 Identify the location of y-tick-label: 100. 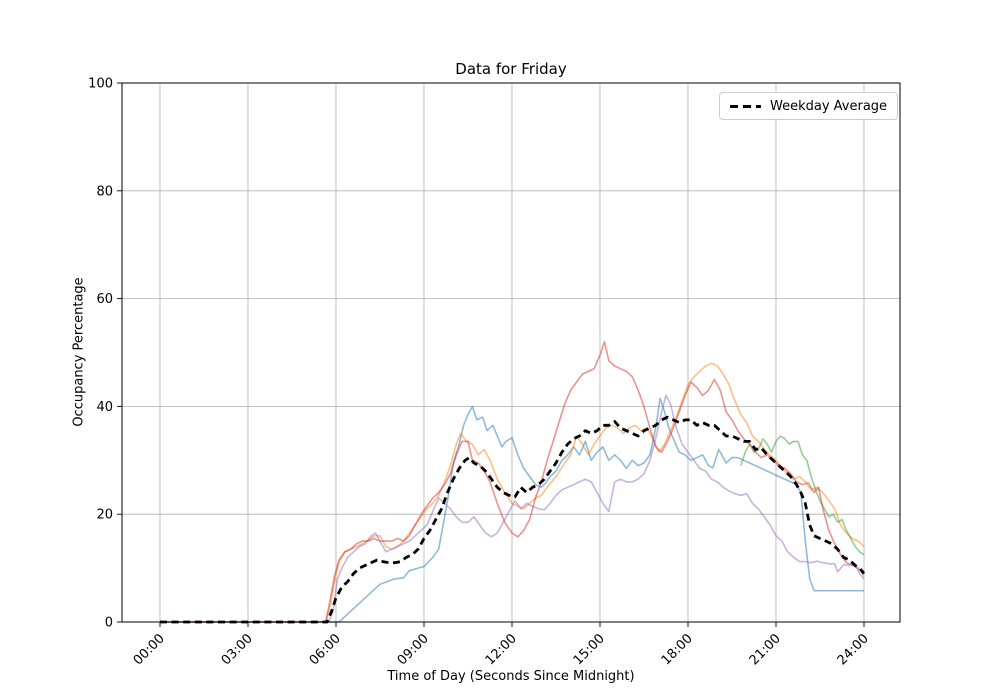
(100, 84).